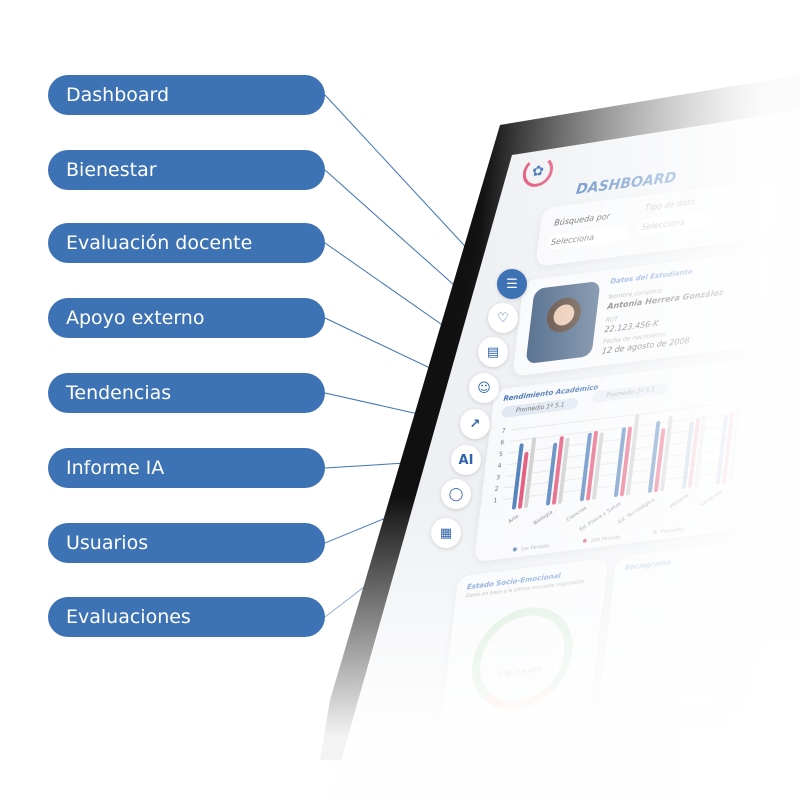 Image resolution: width=800 pixels, height=800 pixels. Describe the element at coordinates (493, 352) in the screenshot. I see `document-icon: ▤` at that location.